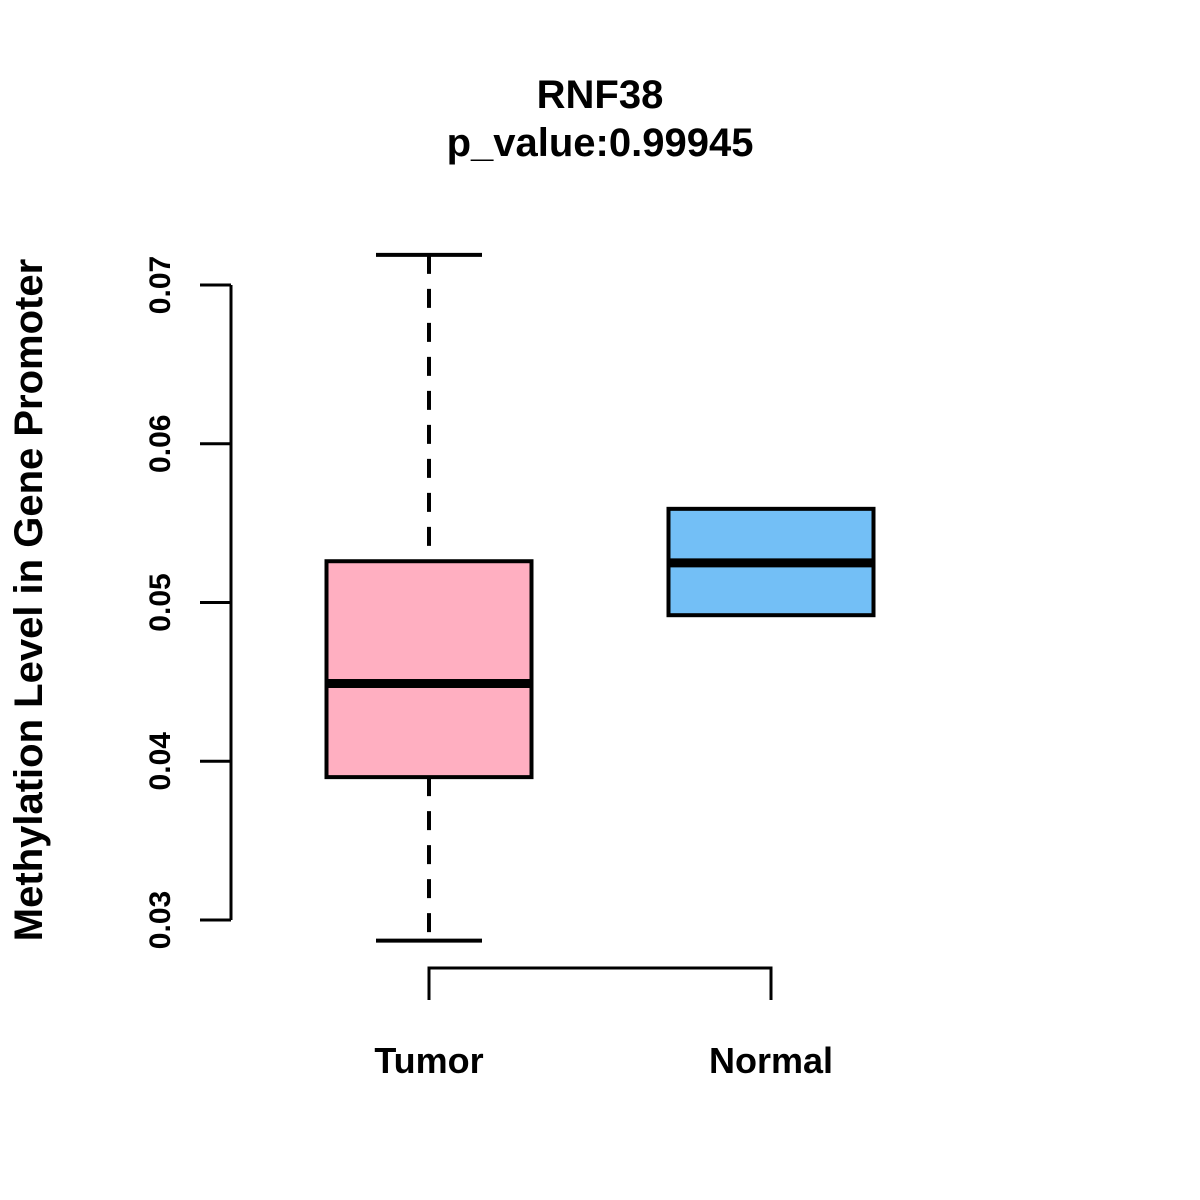 The image size is (1200, 1200). Describe the element at coordinates (600, 95) in the screenshot. I see `chart-title: RNF38` at that location.